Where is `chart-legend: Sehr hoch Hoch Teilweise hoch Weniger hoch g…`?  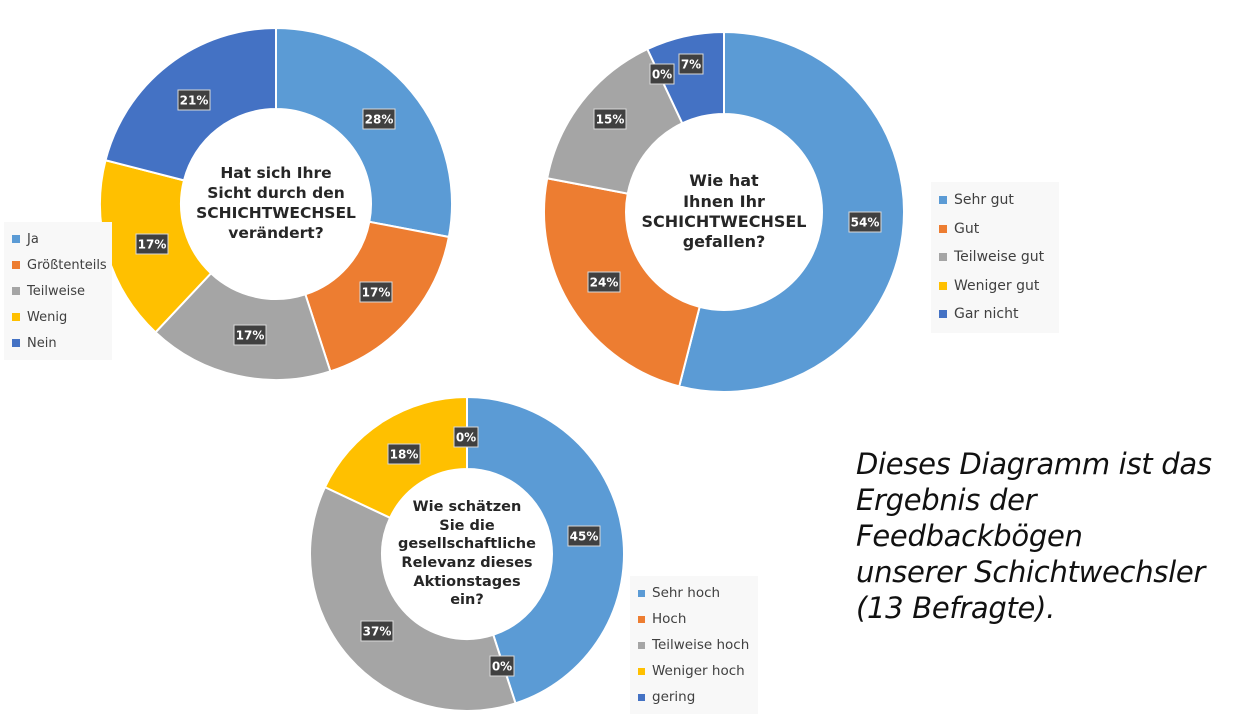
chart-legend: Sehr hoch Hoch Teilweise hoch Weniger hoch g… is located at coordinates (694, 645).